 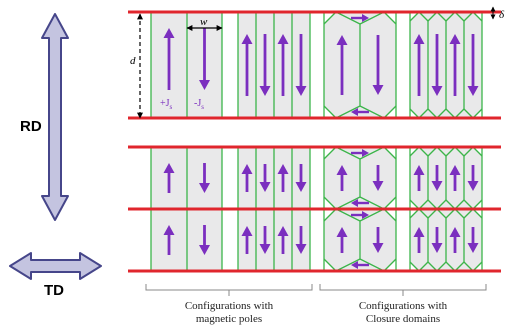 I want to click on d-label: d, so click(x=133, y=61).